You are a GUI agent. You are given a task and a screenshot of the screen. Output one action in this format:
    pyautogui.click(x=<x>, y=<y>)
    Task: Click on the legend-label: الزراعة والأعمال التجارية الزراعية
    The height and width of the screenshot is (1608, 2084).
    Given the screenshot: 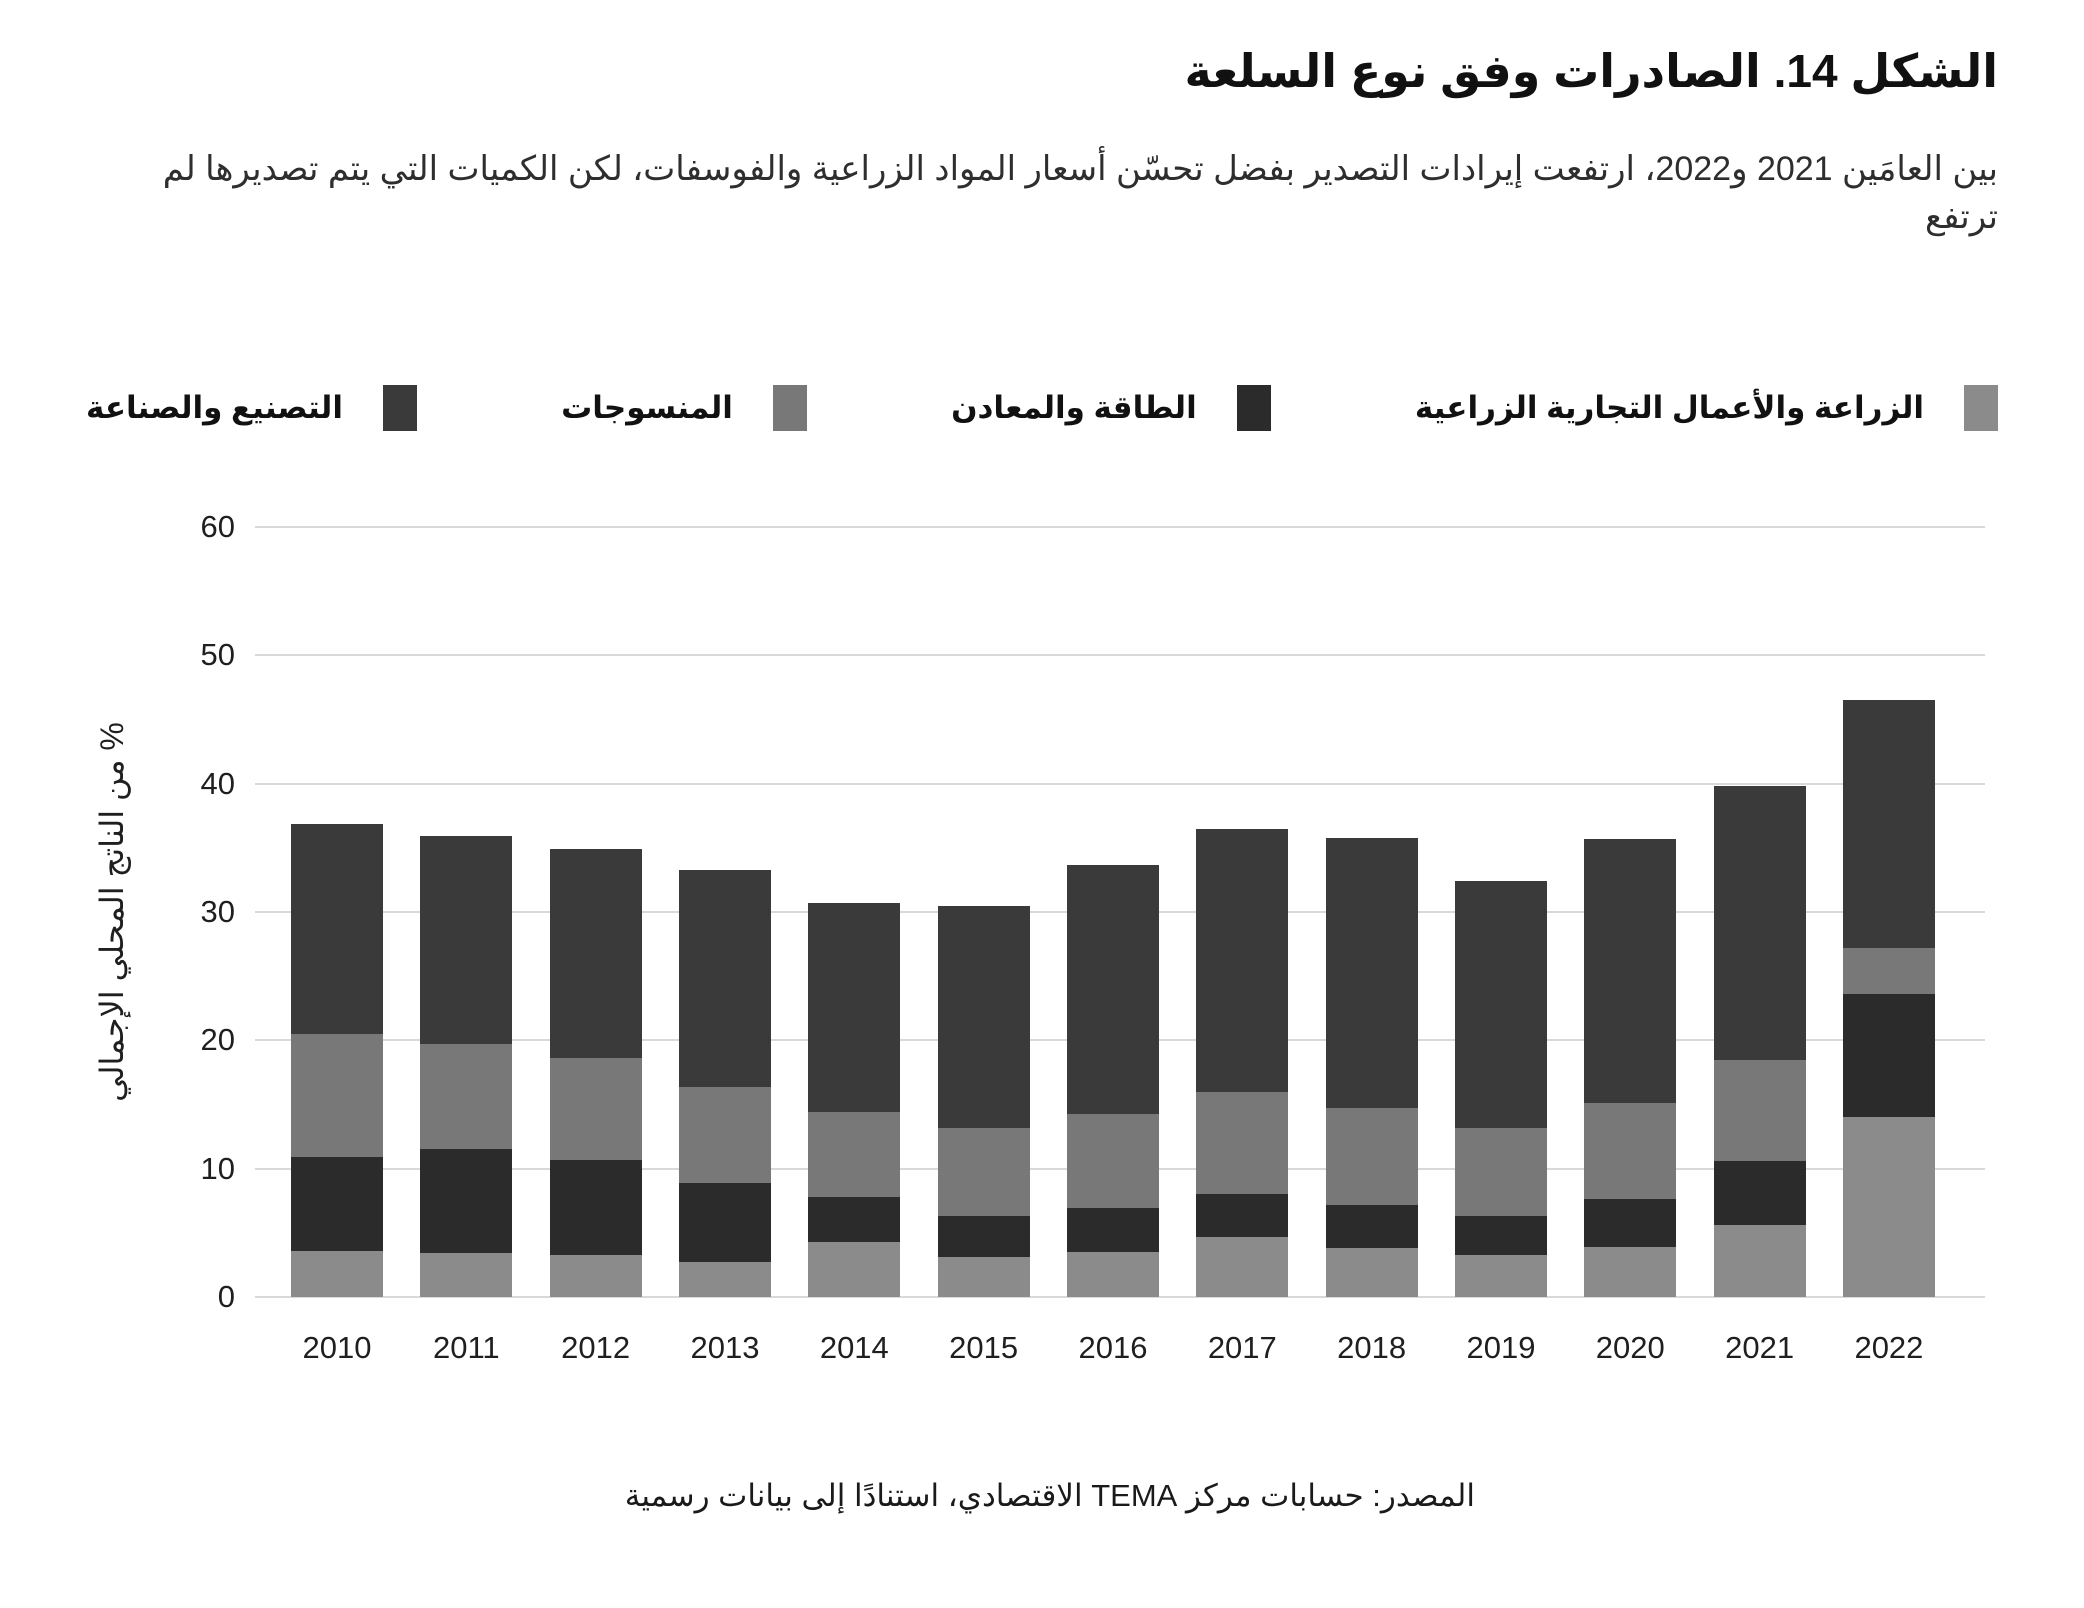 What is the action you would take?
    pyautogui.click(x=1669, y=407)
    